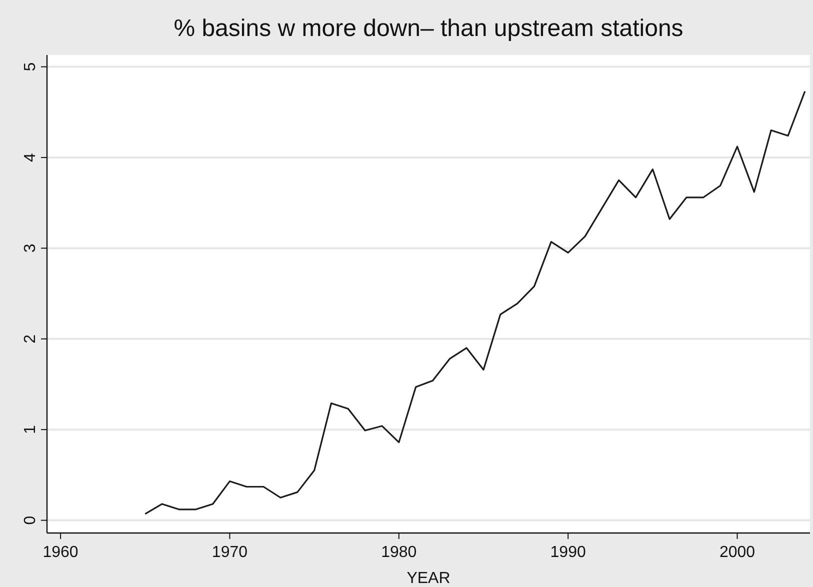 The image size is (813, 587). Describe the element at coordinates (737, 552) in the screenshot. I see `x-tick-label: 2000` at that location.